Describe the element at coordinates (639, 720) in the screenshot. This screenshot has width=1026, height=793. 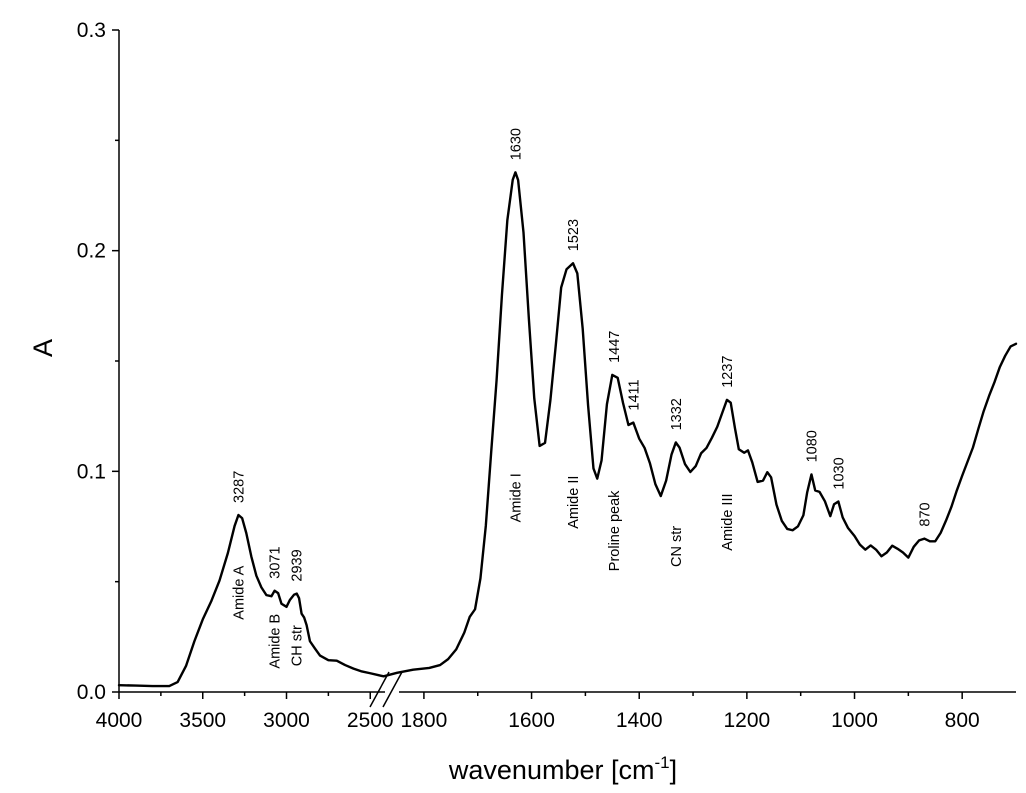
I see `x-tick-label: 1400` at that location.